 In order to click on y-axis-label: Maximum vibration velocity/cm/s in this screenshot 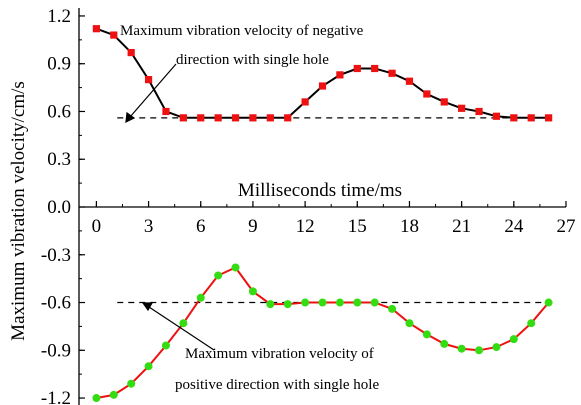, I will do `click(18, 211)`.